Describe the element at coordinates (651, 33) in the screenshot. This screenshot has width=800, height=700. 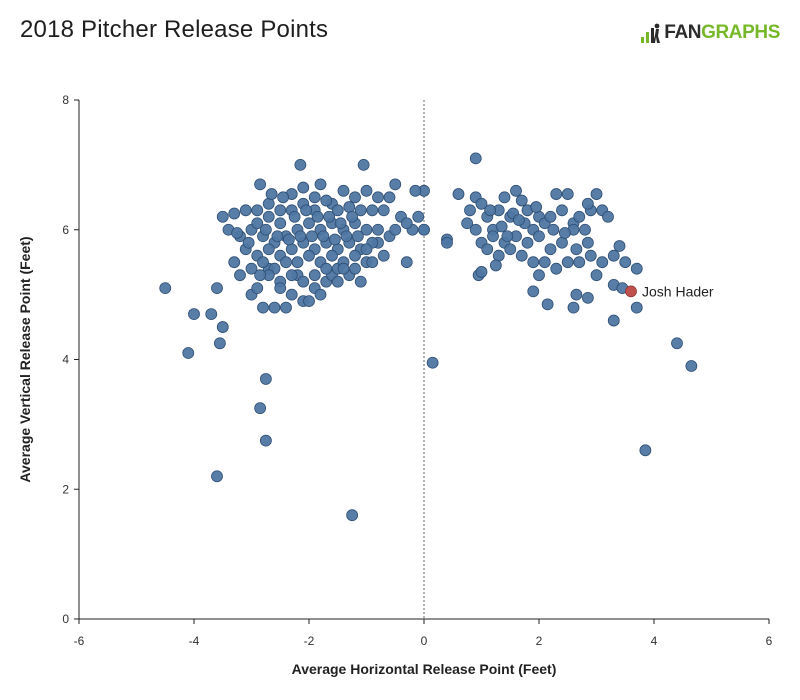
I see `fangraphs-logo-icon` at that location.